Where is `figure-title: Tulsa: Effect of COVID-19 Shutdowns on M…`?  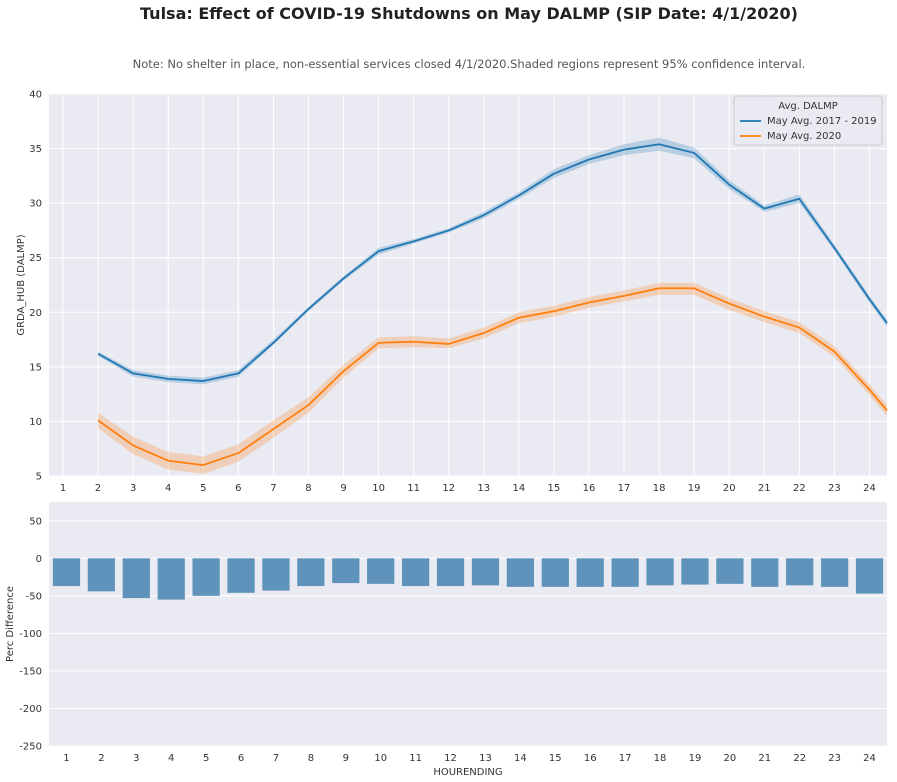
figure-title: Tulsa: Effect of COVID-19 Shutdowns on M… is located at coordinates (469, 13).